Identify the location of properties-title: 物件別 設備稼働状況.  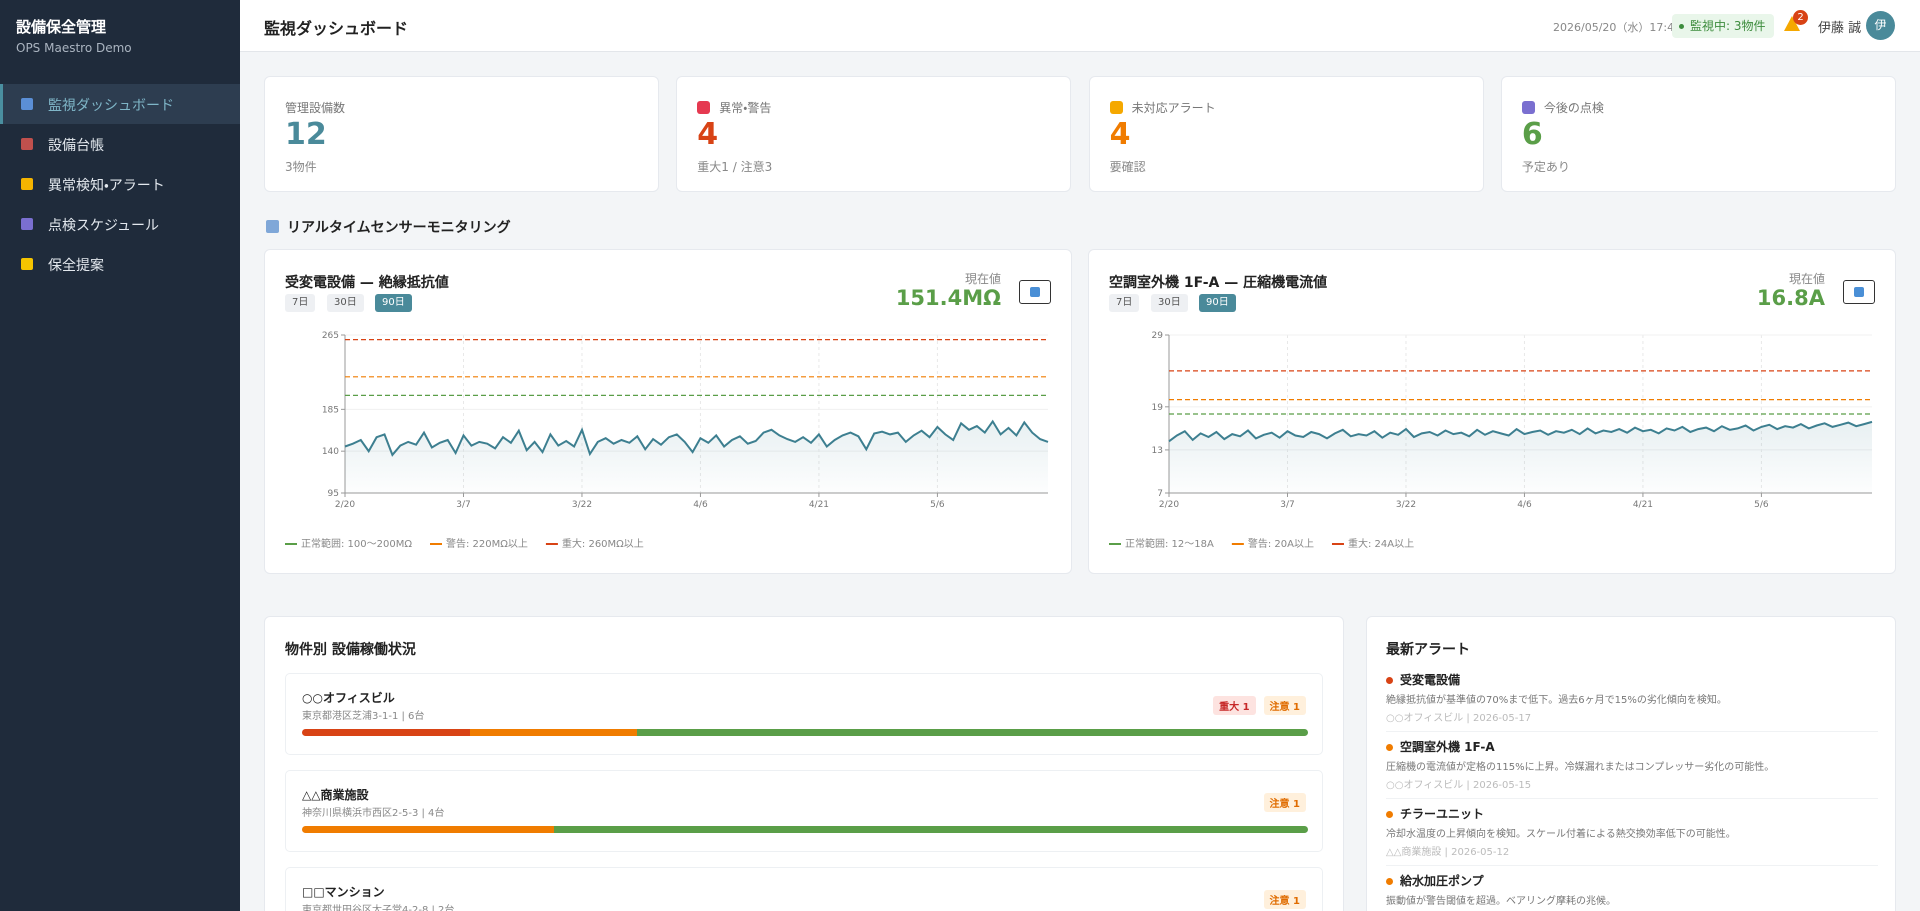
(350, 650).